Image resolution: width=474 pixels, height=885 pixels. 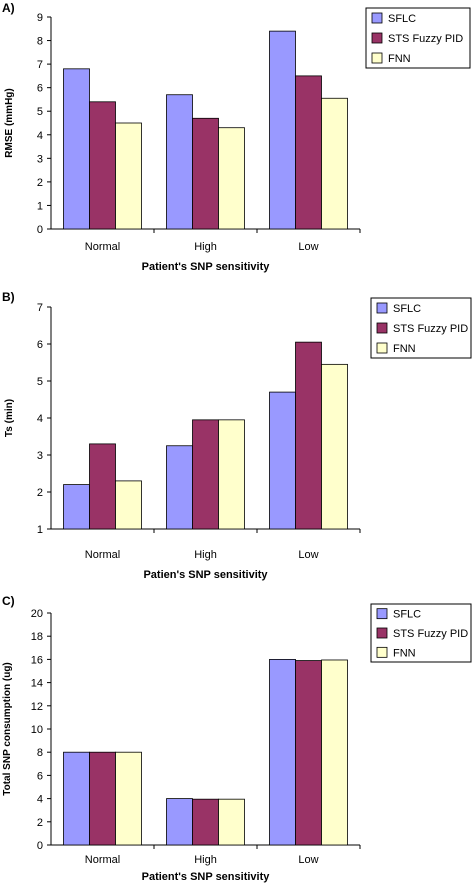 I want to click on y-tick-label: 16, so click(x=37, y=660).